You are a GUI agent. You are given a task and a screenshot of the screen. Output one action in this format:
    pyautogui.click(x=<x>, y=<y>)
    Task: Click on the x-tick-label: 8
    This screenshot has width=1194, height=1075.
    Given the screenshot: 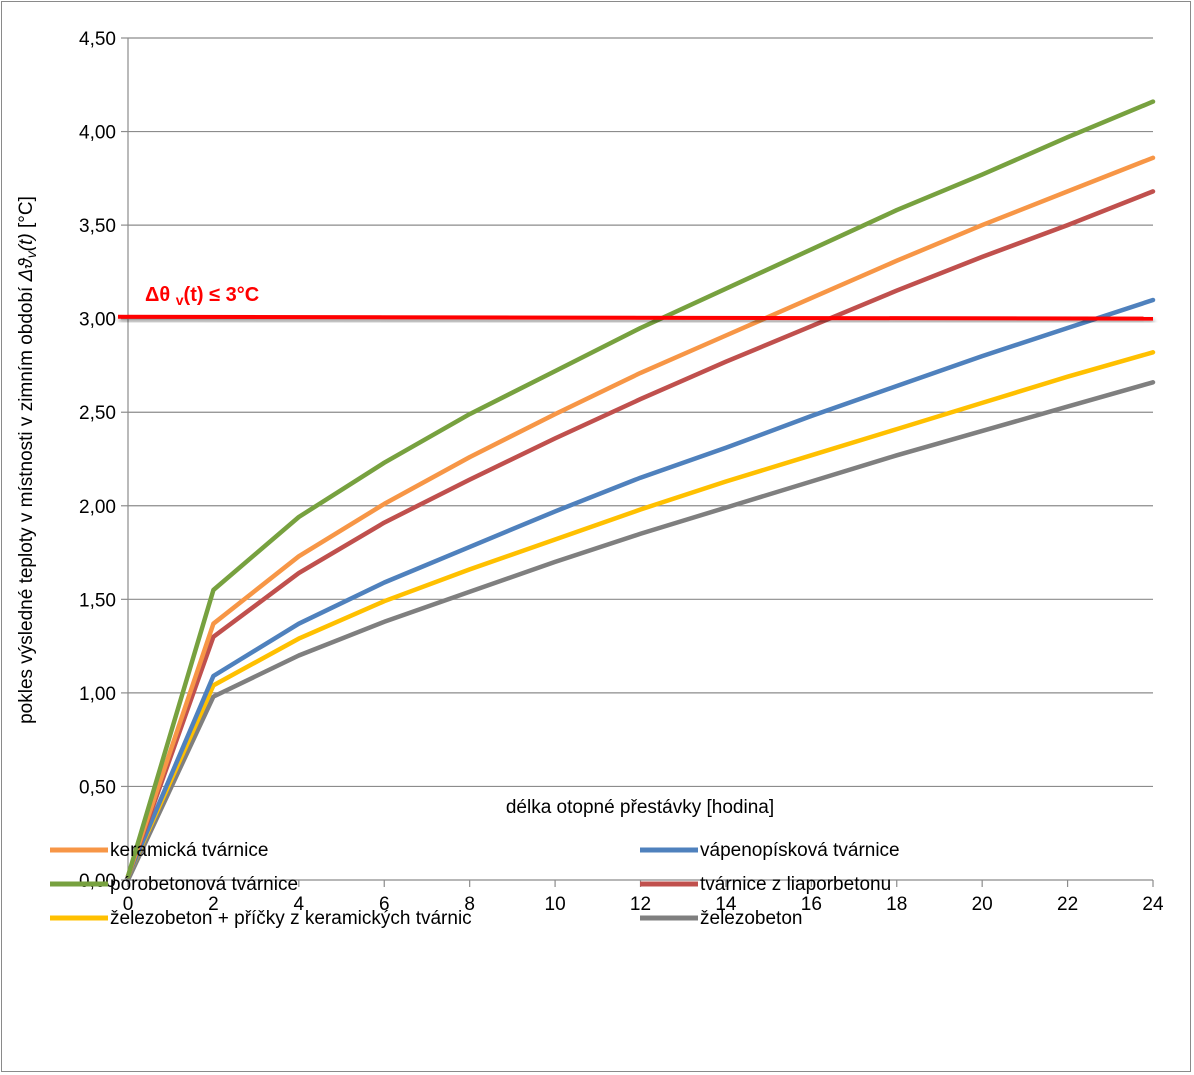 What is the action you would take?
    pyautogui.click(x=469, y=904)
    